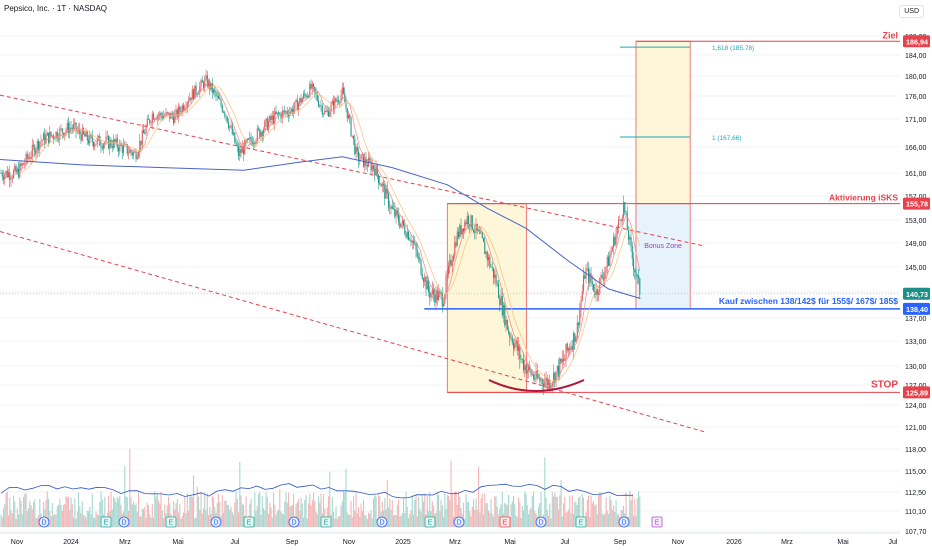 This screenshot has height=550, width=932. I want to click on zone-ziel-box, so click(663, 122).